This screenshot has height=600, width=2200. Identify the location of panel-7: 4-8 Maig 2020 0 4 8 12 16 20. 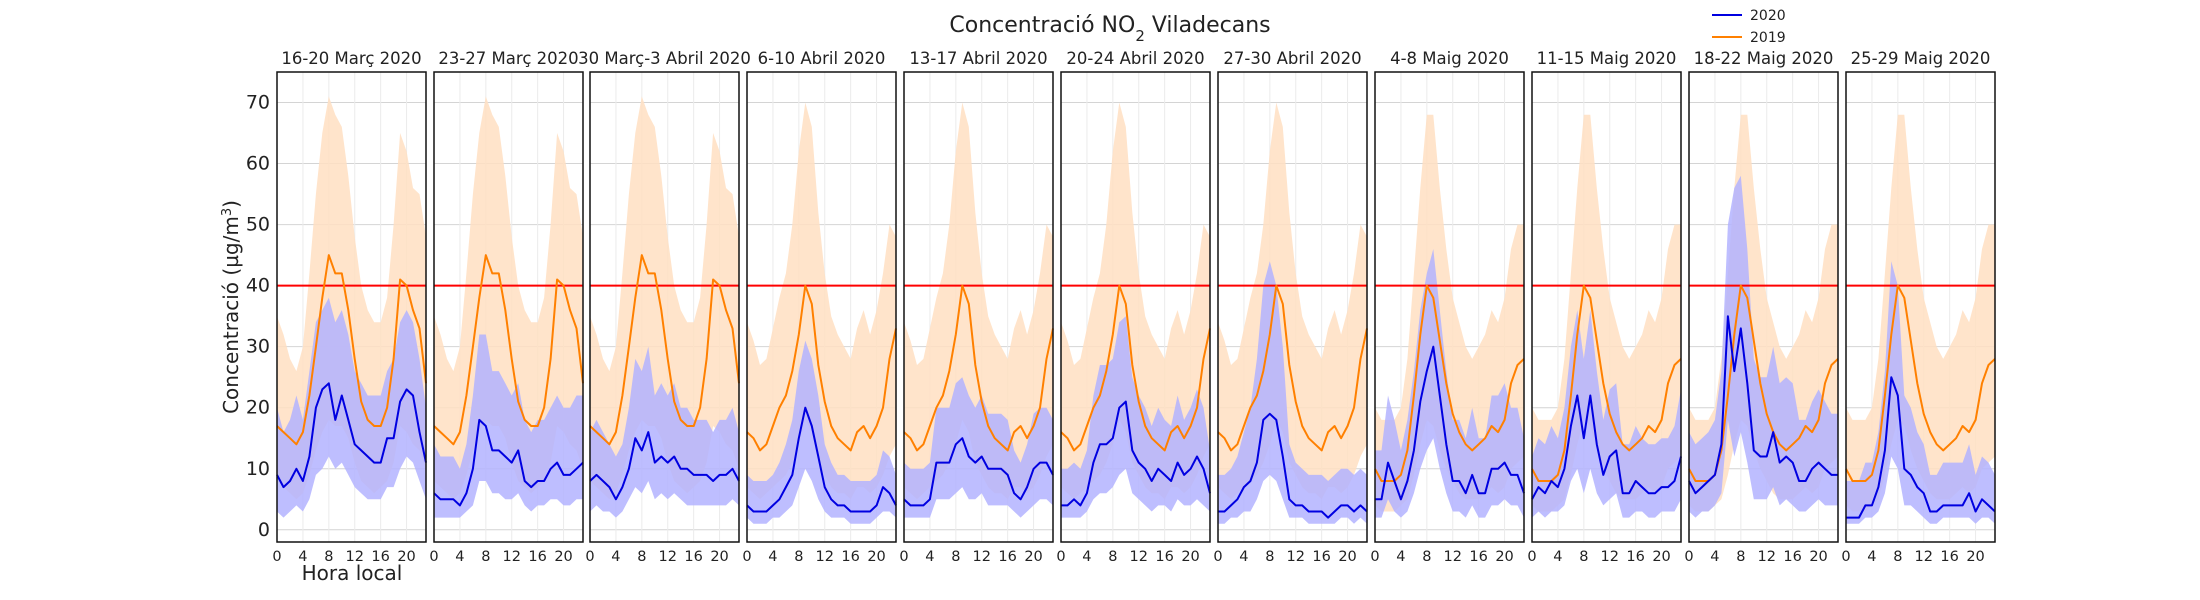
(1447, 307).